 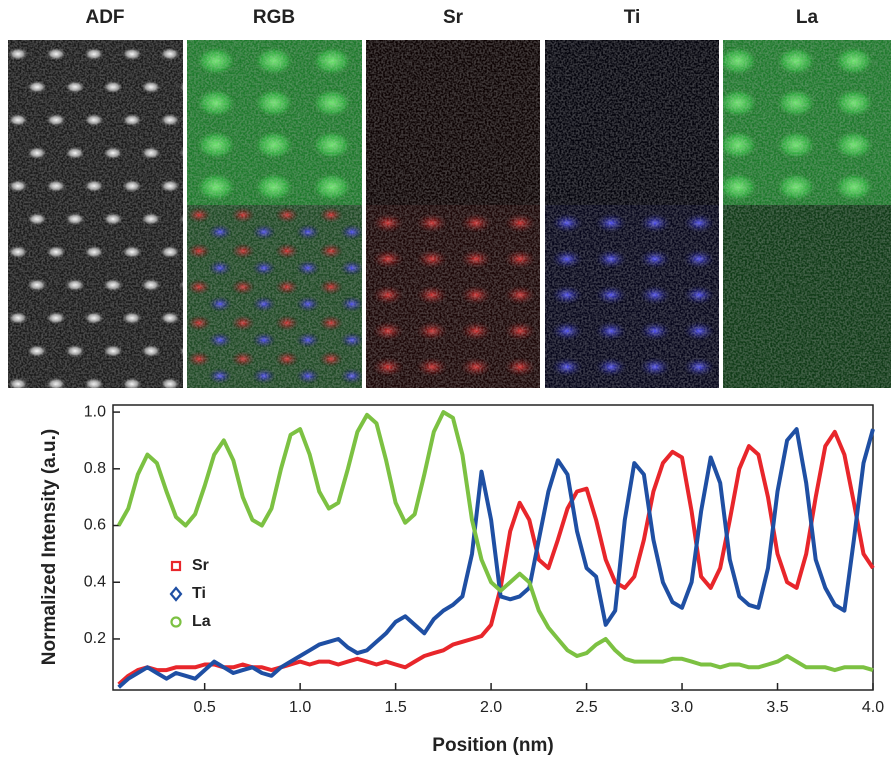 What do you see at coordinates (632, 17) in the screenshot?
I see `panel-title: Ti` at bounding box center [632, 17].